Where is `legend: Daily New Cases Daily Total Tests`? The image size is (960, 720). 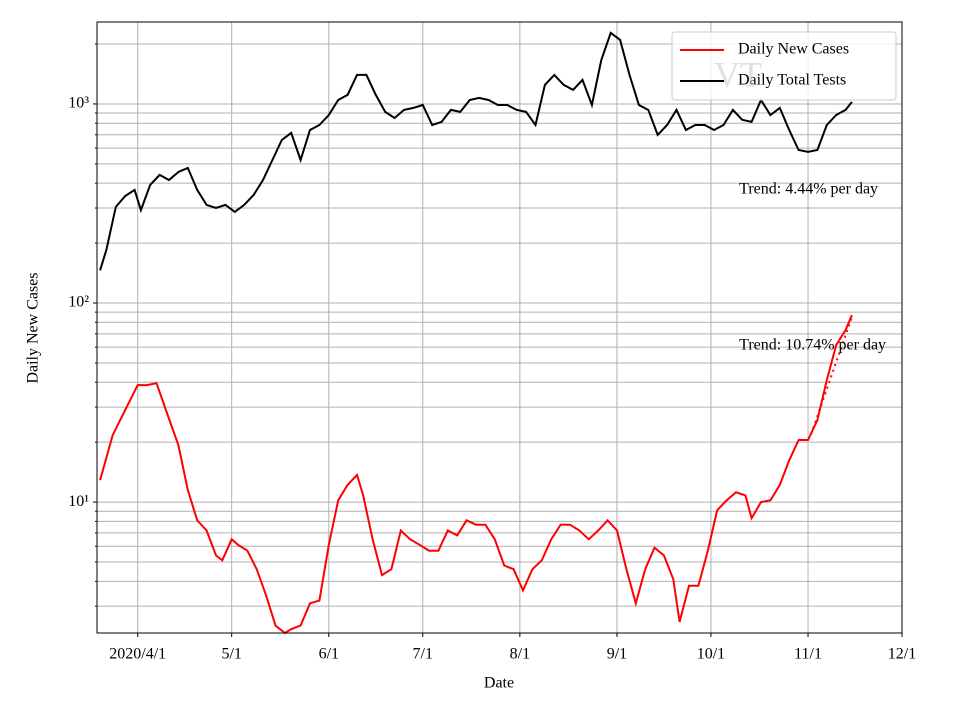 legend: Daily New Cases Daily Total Tests is located at coordinates (784, 66).